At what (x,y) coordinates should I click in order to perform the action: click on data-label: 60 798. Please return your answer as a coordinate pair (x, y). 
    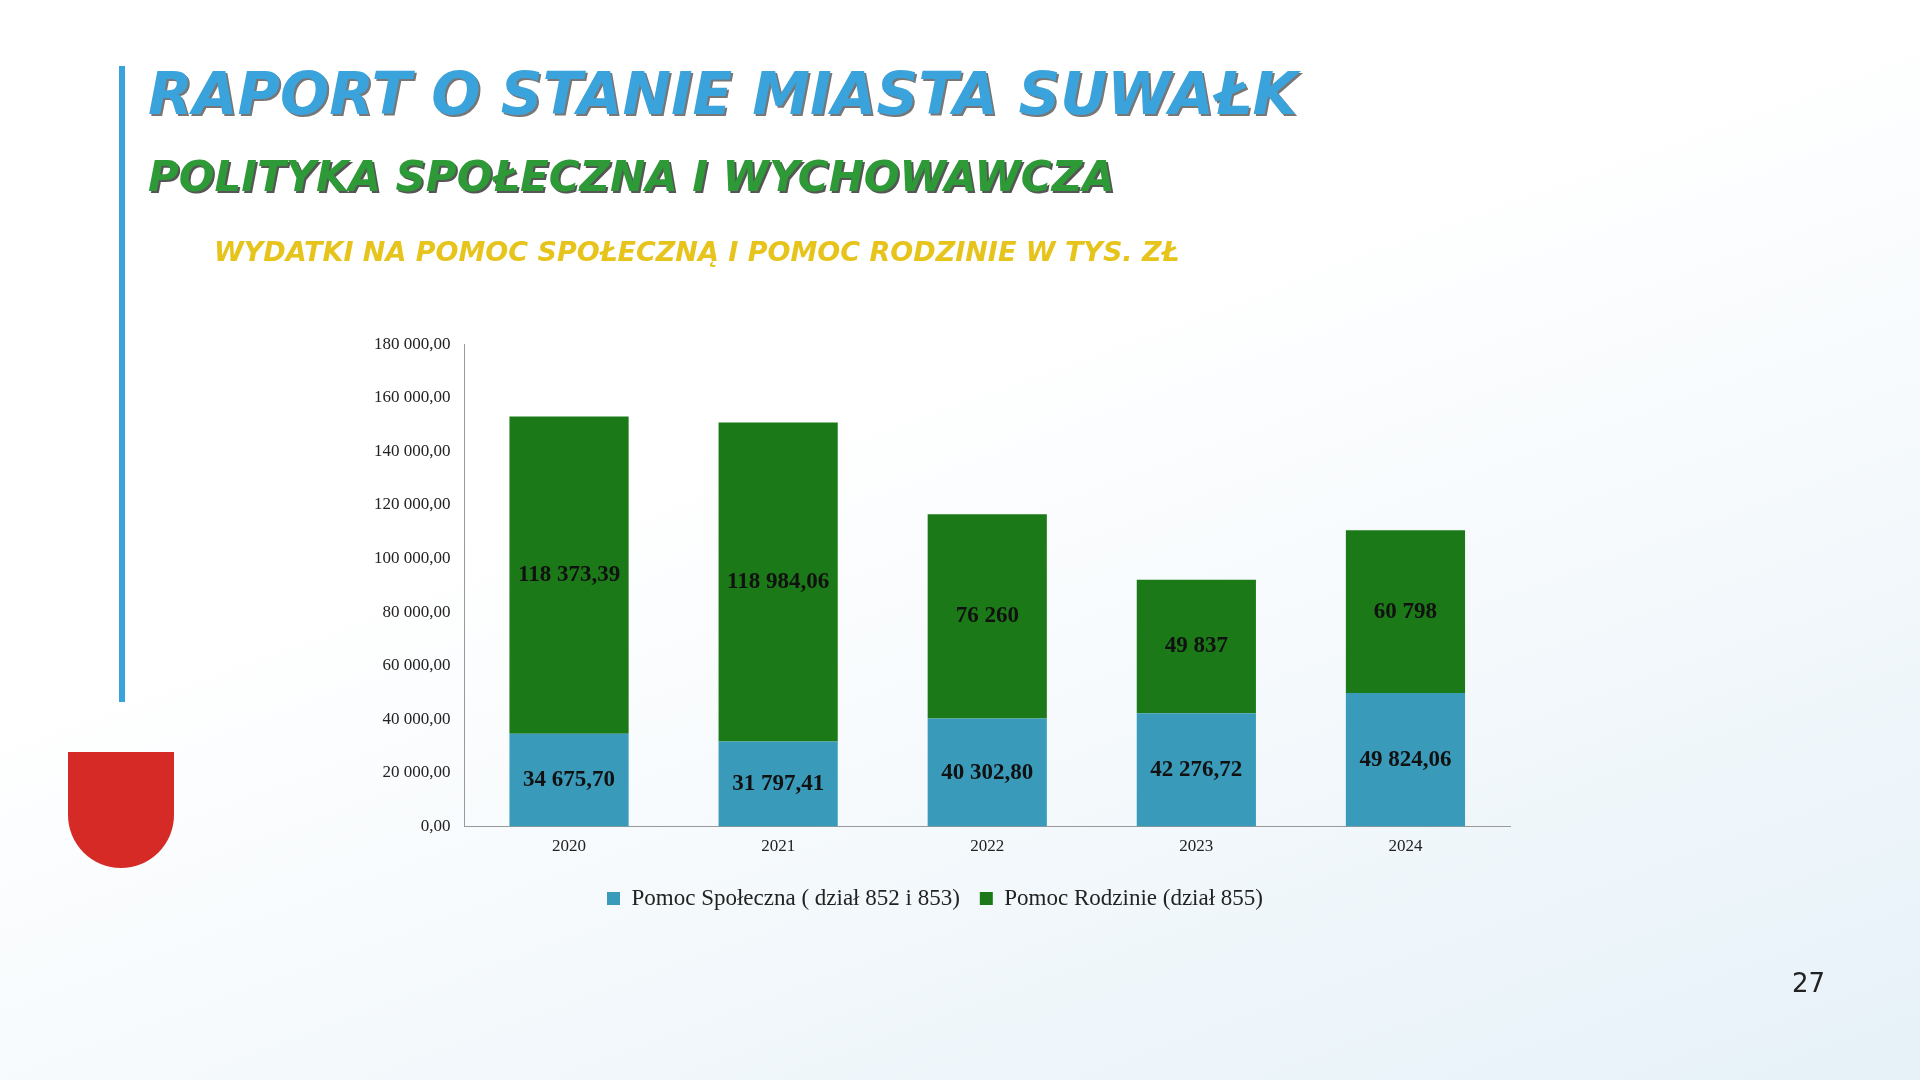
    Looking at the image, I should click on (1405, 610).